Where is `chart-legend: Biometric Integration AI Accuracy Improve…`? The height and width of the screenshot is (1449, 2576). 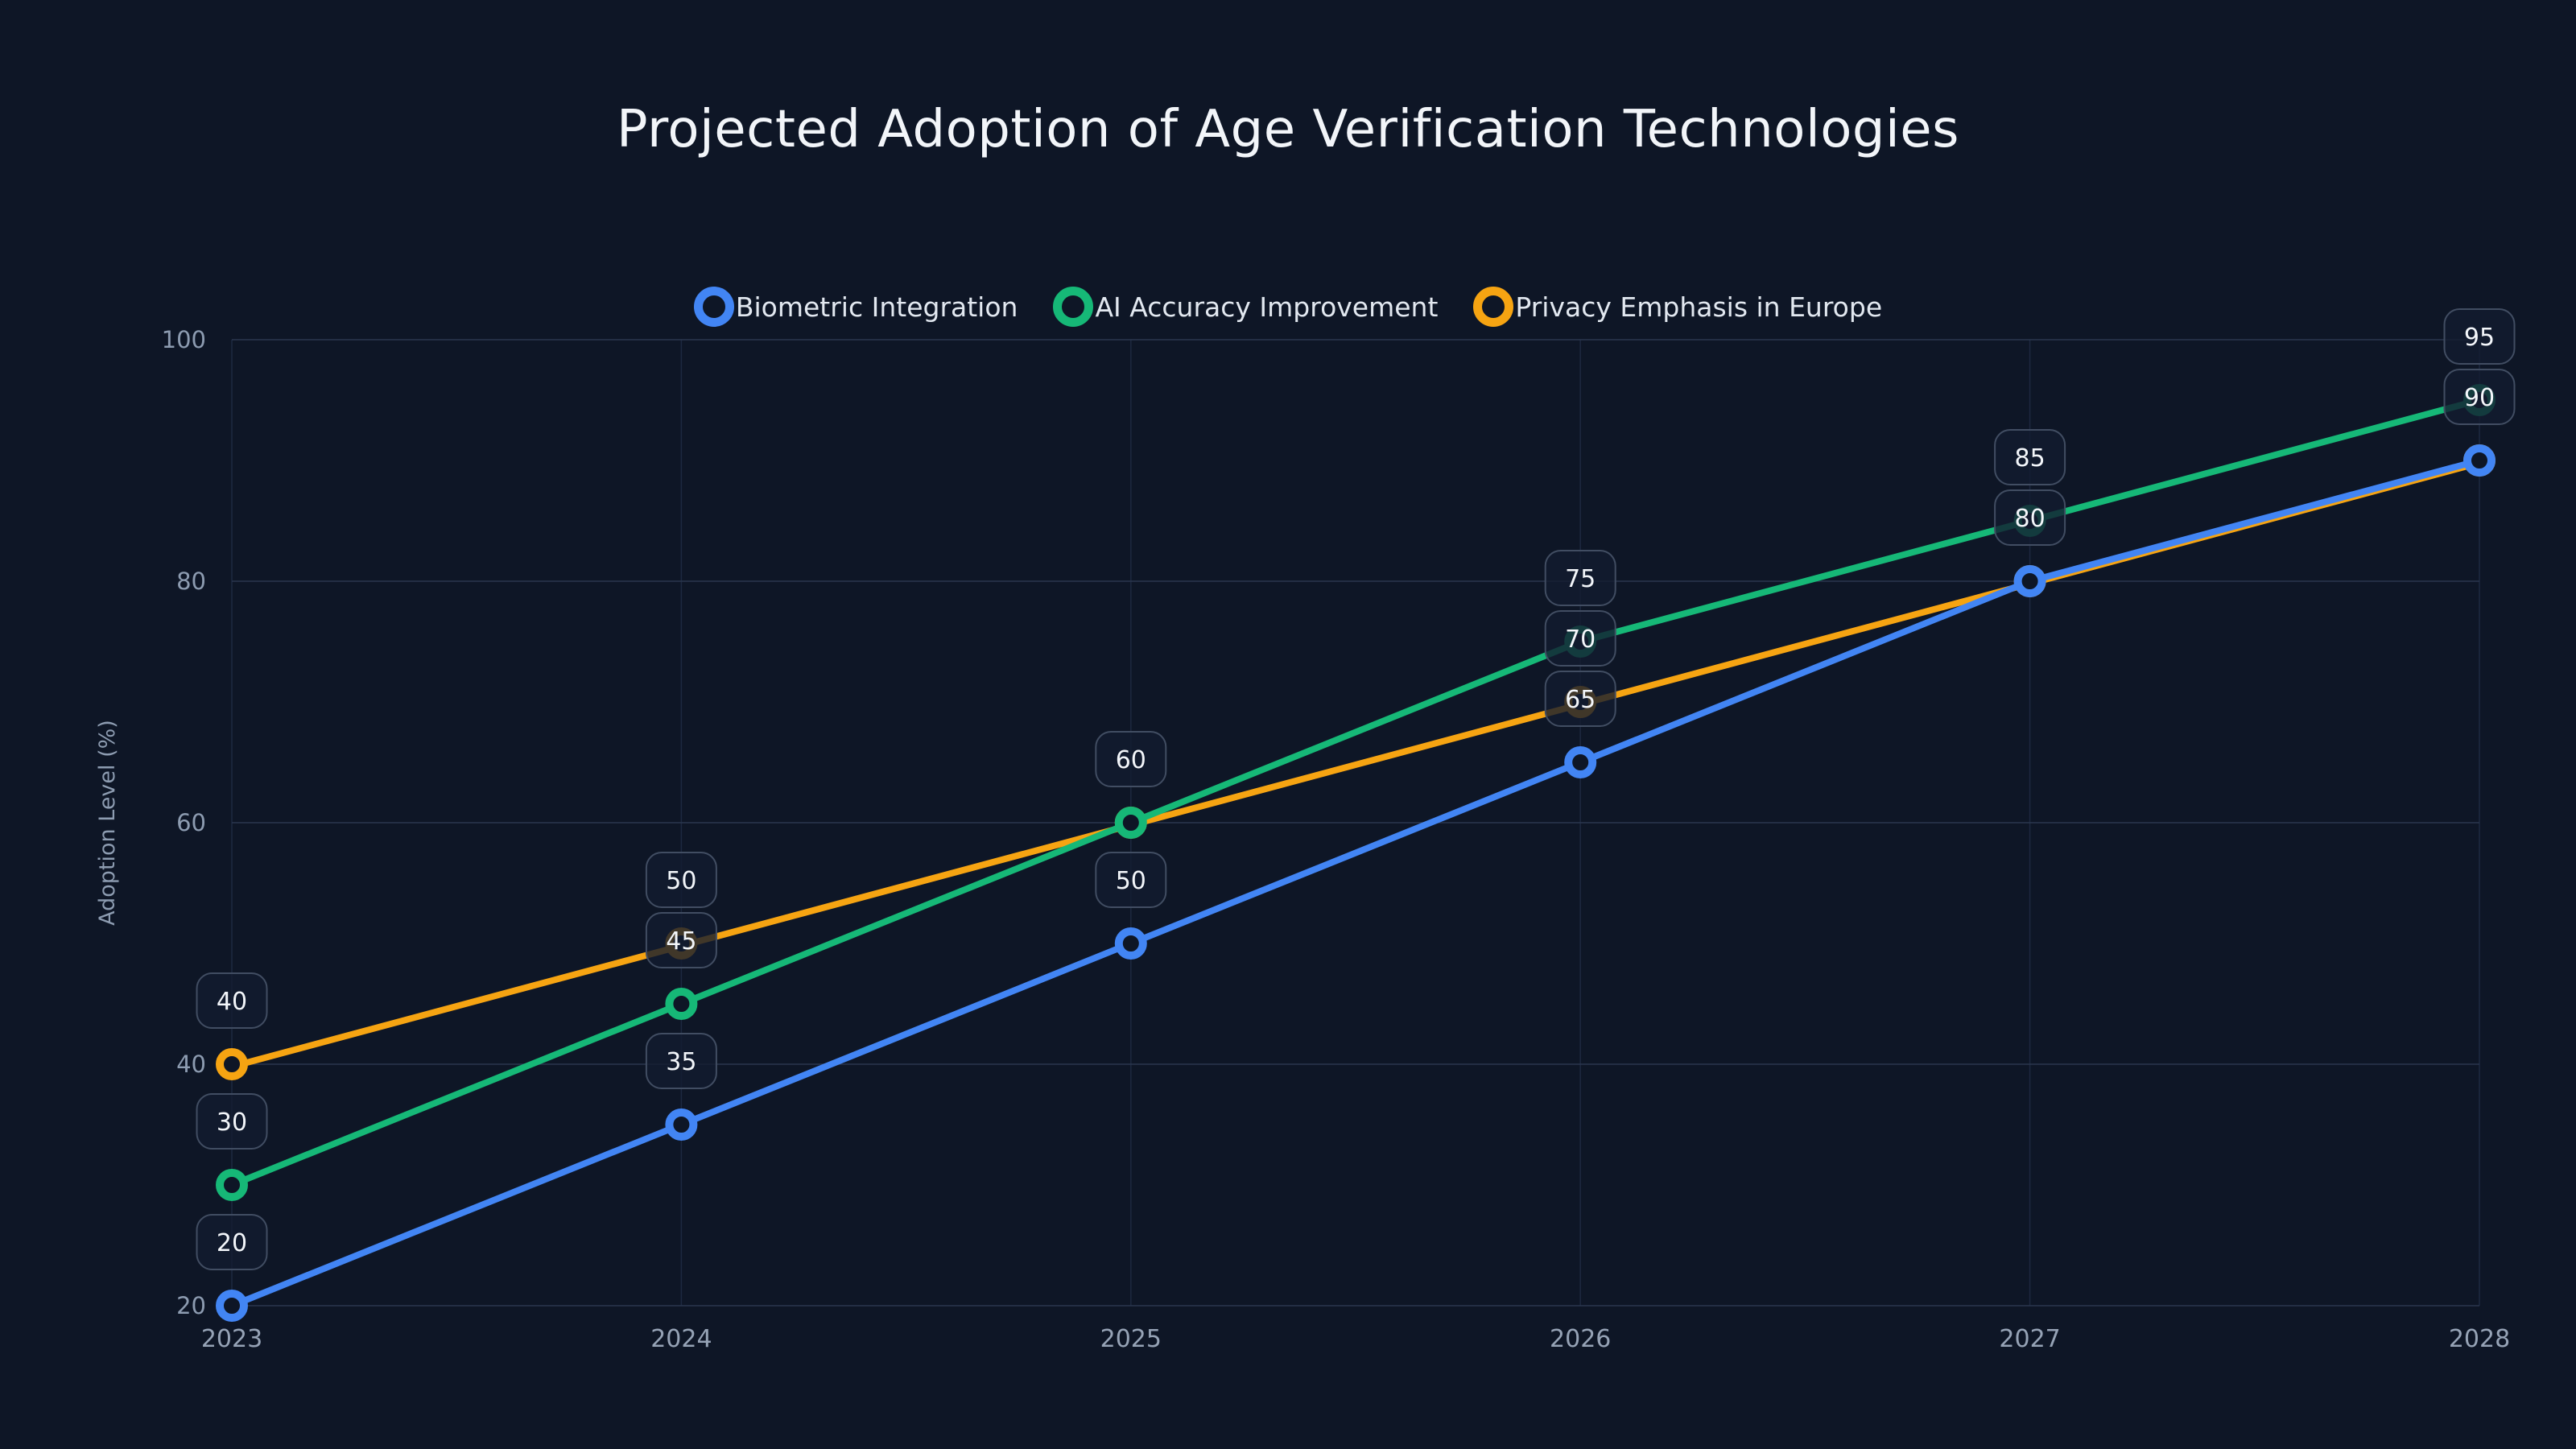 chart-legend: Biometric Integration AI Accuracy Improve… is located at coordinates (1288, 307).